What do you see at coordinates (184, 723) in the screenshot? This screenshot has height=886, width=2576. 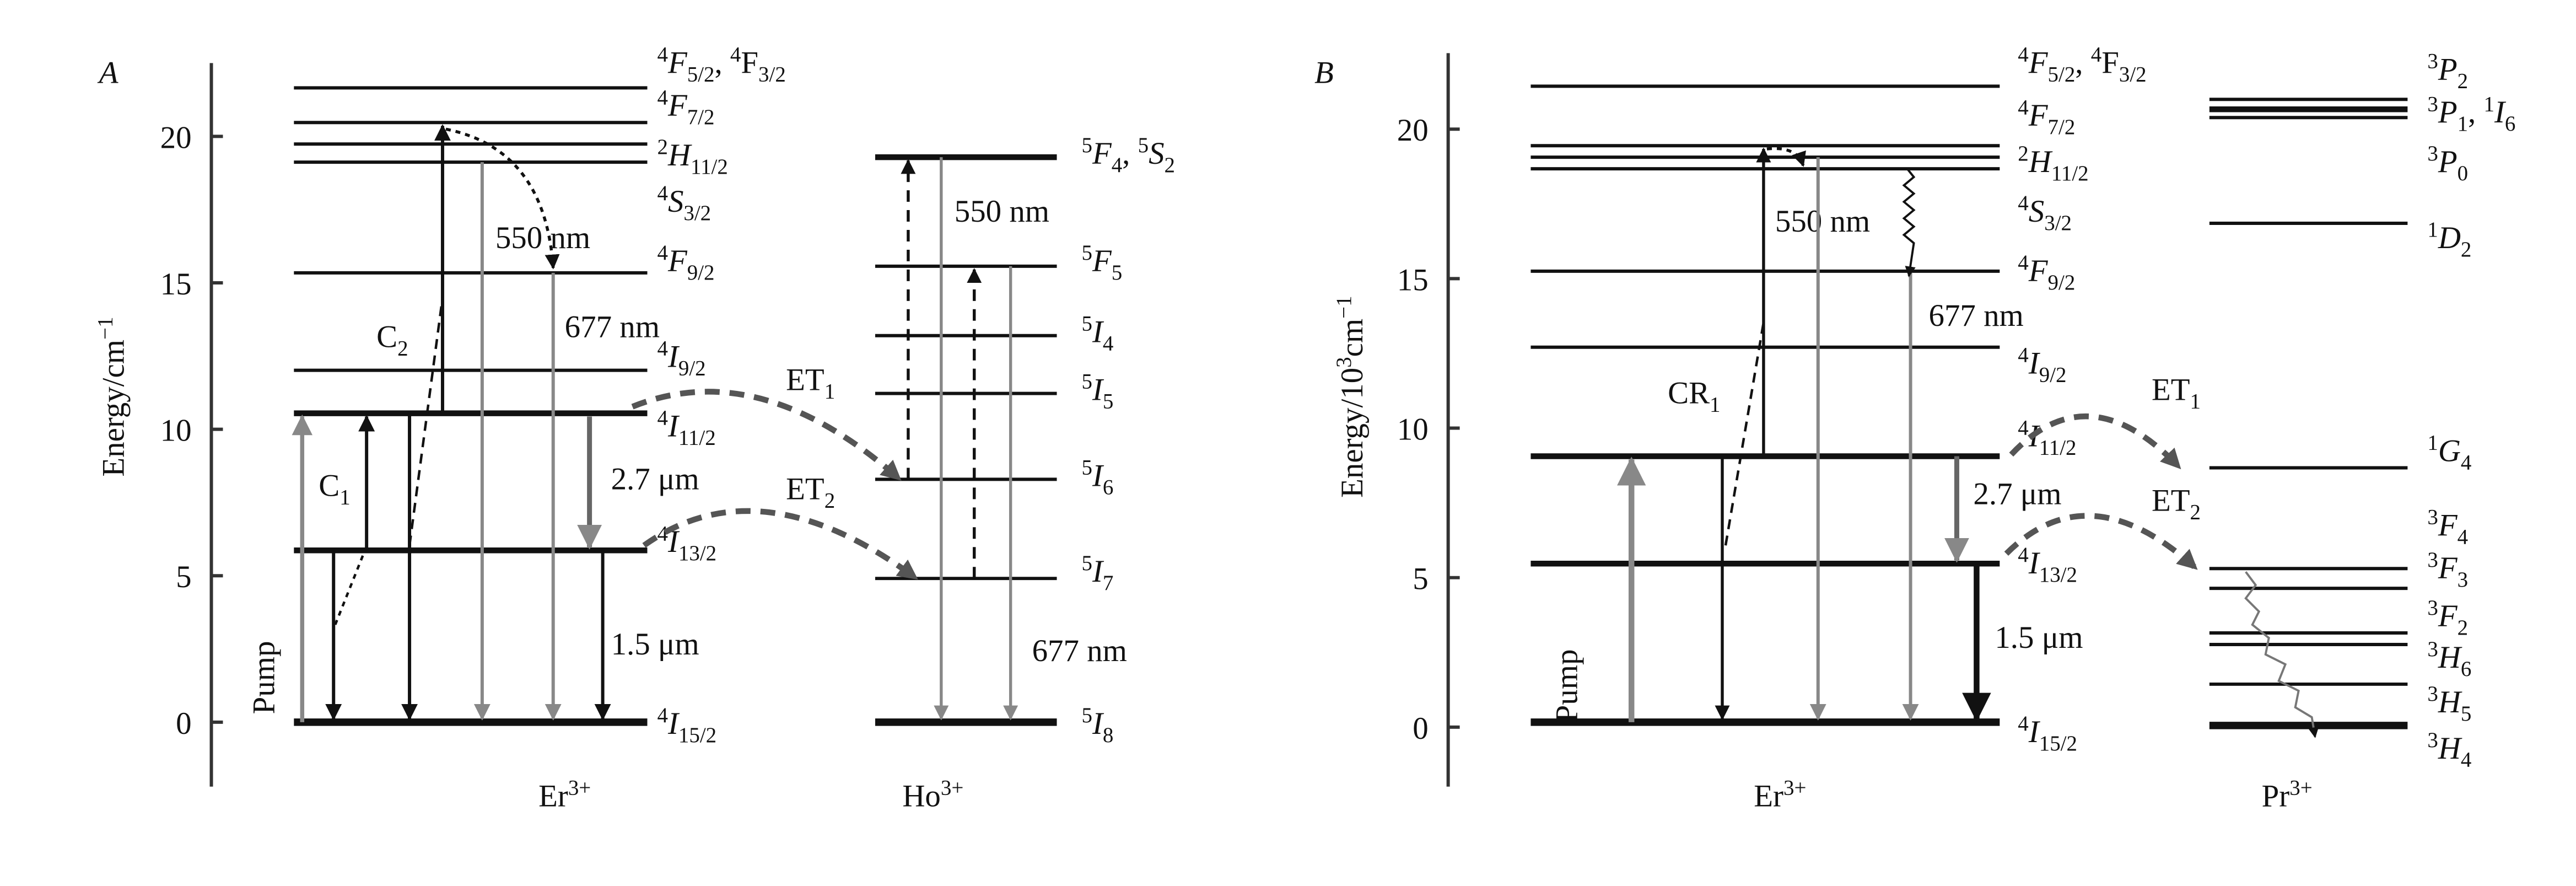 I see `y-tick-label: 0` at bounding box center [184, 723].